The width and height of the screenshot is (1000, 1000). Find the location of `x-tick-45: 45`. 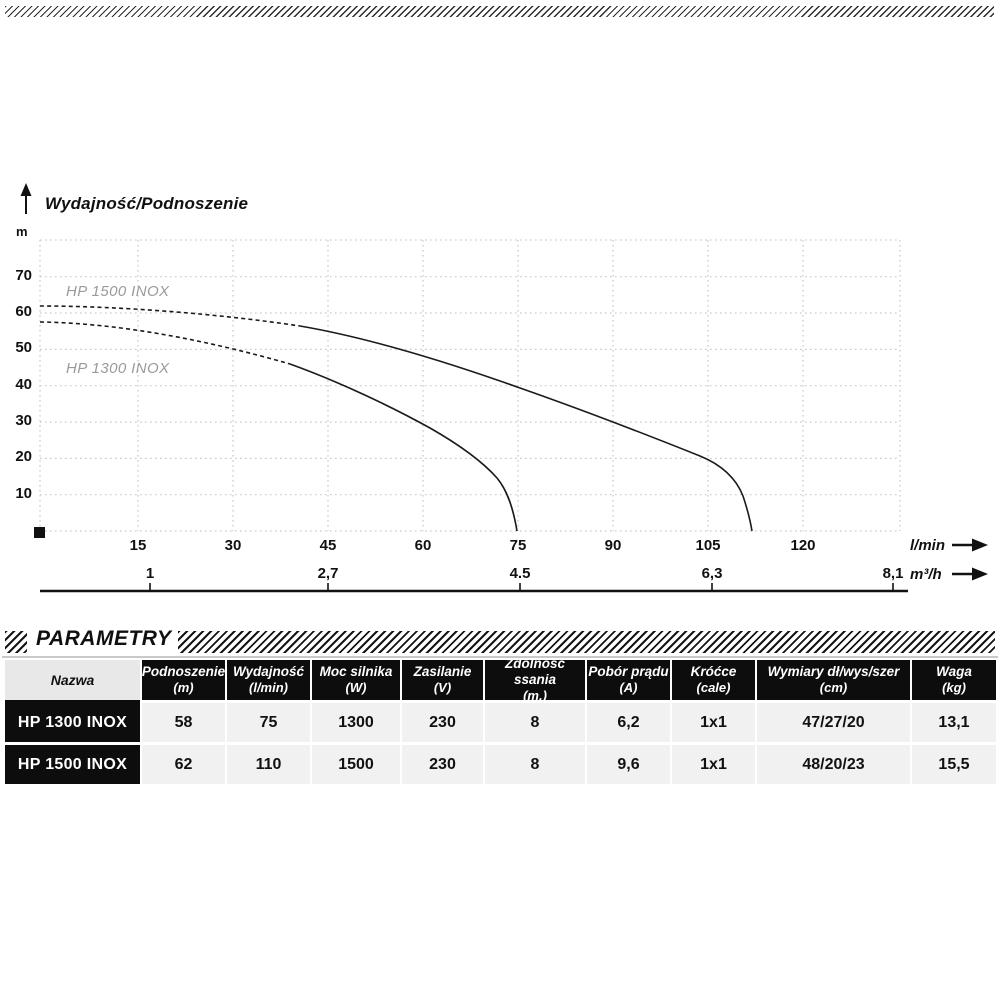

x-tick-45: 45 is located at coordinates (328, 545).